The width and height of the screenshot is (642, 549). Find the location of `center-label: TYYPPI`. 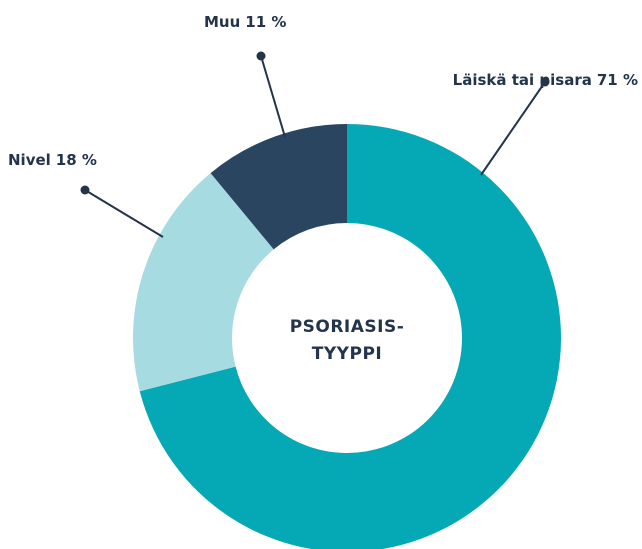

center-label: TYYPPI is located at coordinates (347, 354).